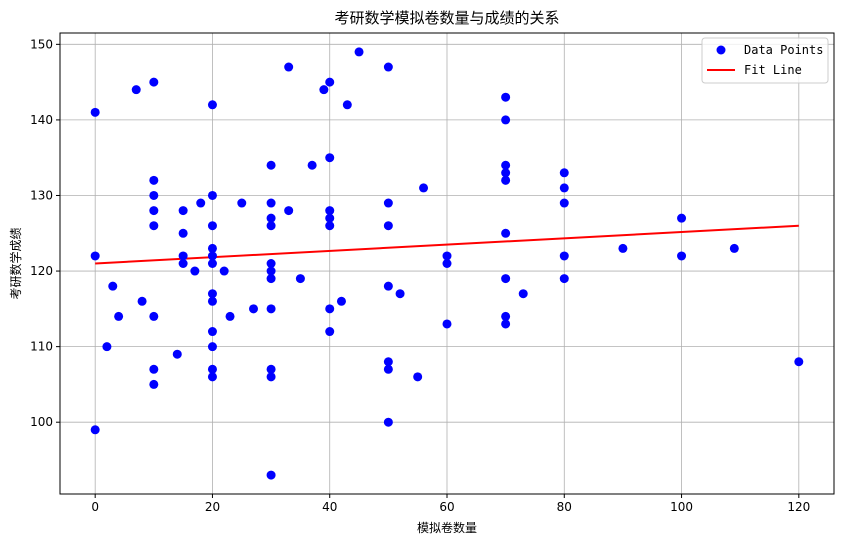 This screenshot has height=545, width=844. I want to click on x-tick-label: 20, so click(212, 507).